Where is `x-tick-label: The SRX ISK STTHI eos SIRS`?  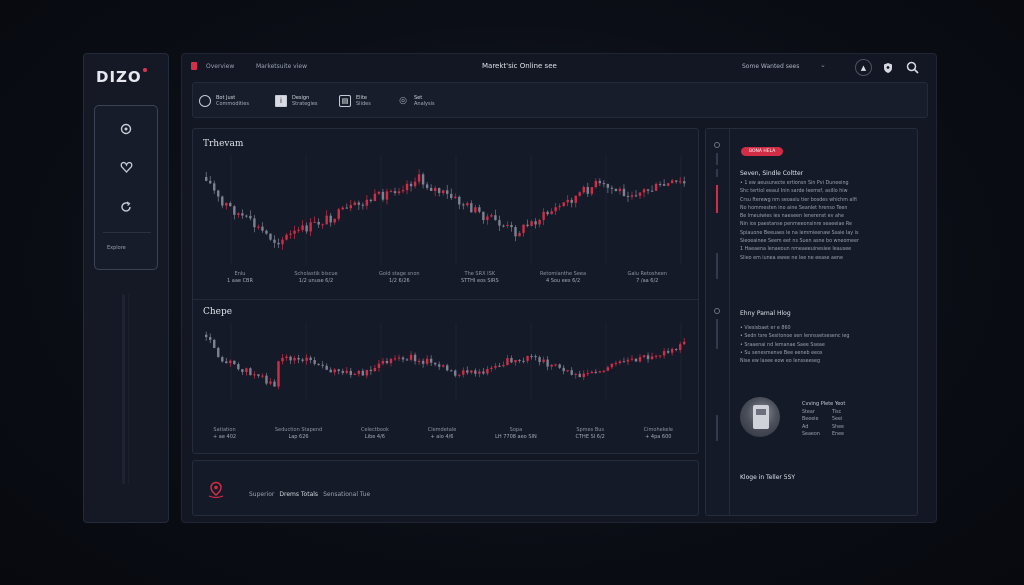 x-tick-label: The SRX ISK STTHI eos SIRS is located at coordinates (479, 277).